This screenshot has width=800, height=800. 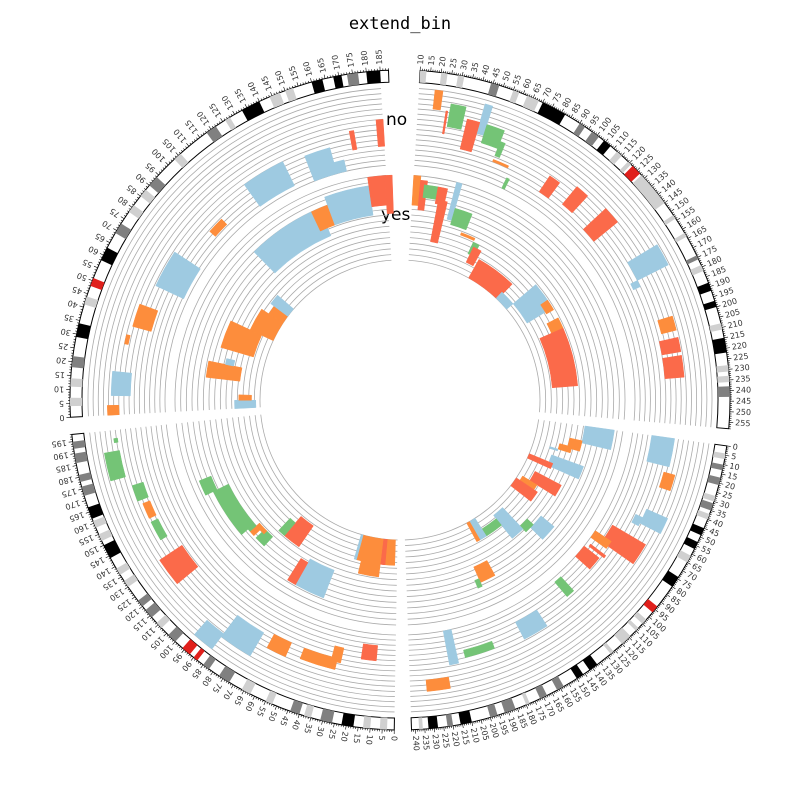 I want to click on tick-label: 0, so click(x=62, y=417).